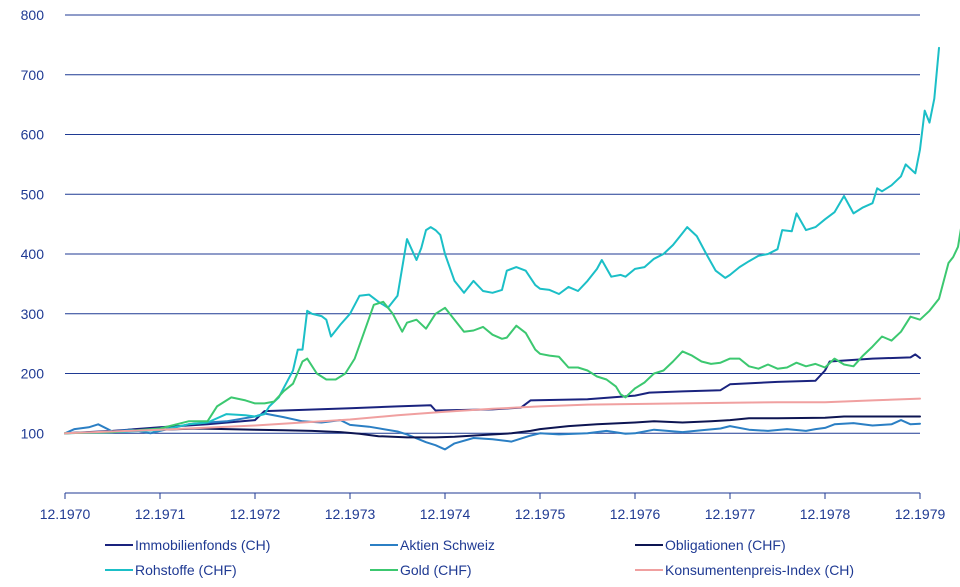  I want to click on y-tick-label: 300, so click(33, 314).